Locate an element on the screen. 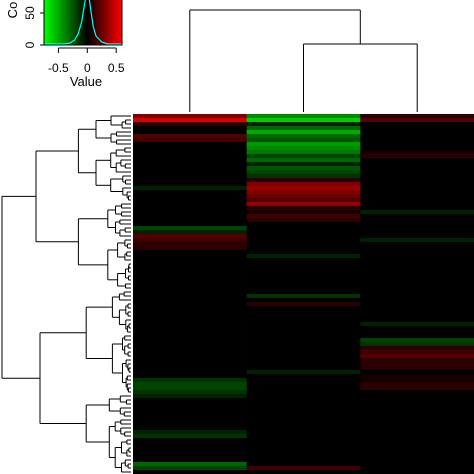 The width and height of the screenshot is (474, 474). color-key-density-curve is located at coordinates (83, 22).